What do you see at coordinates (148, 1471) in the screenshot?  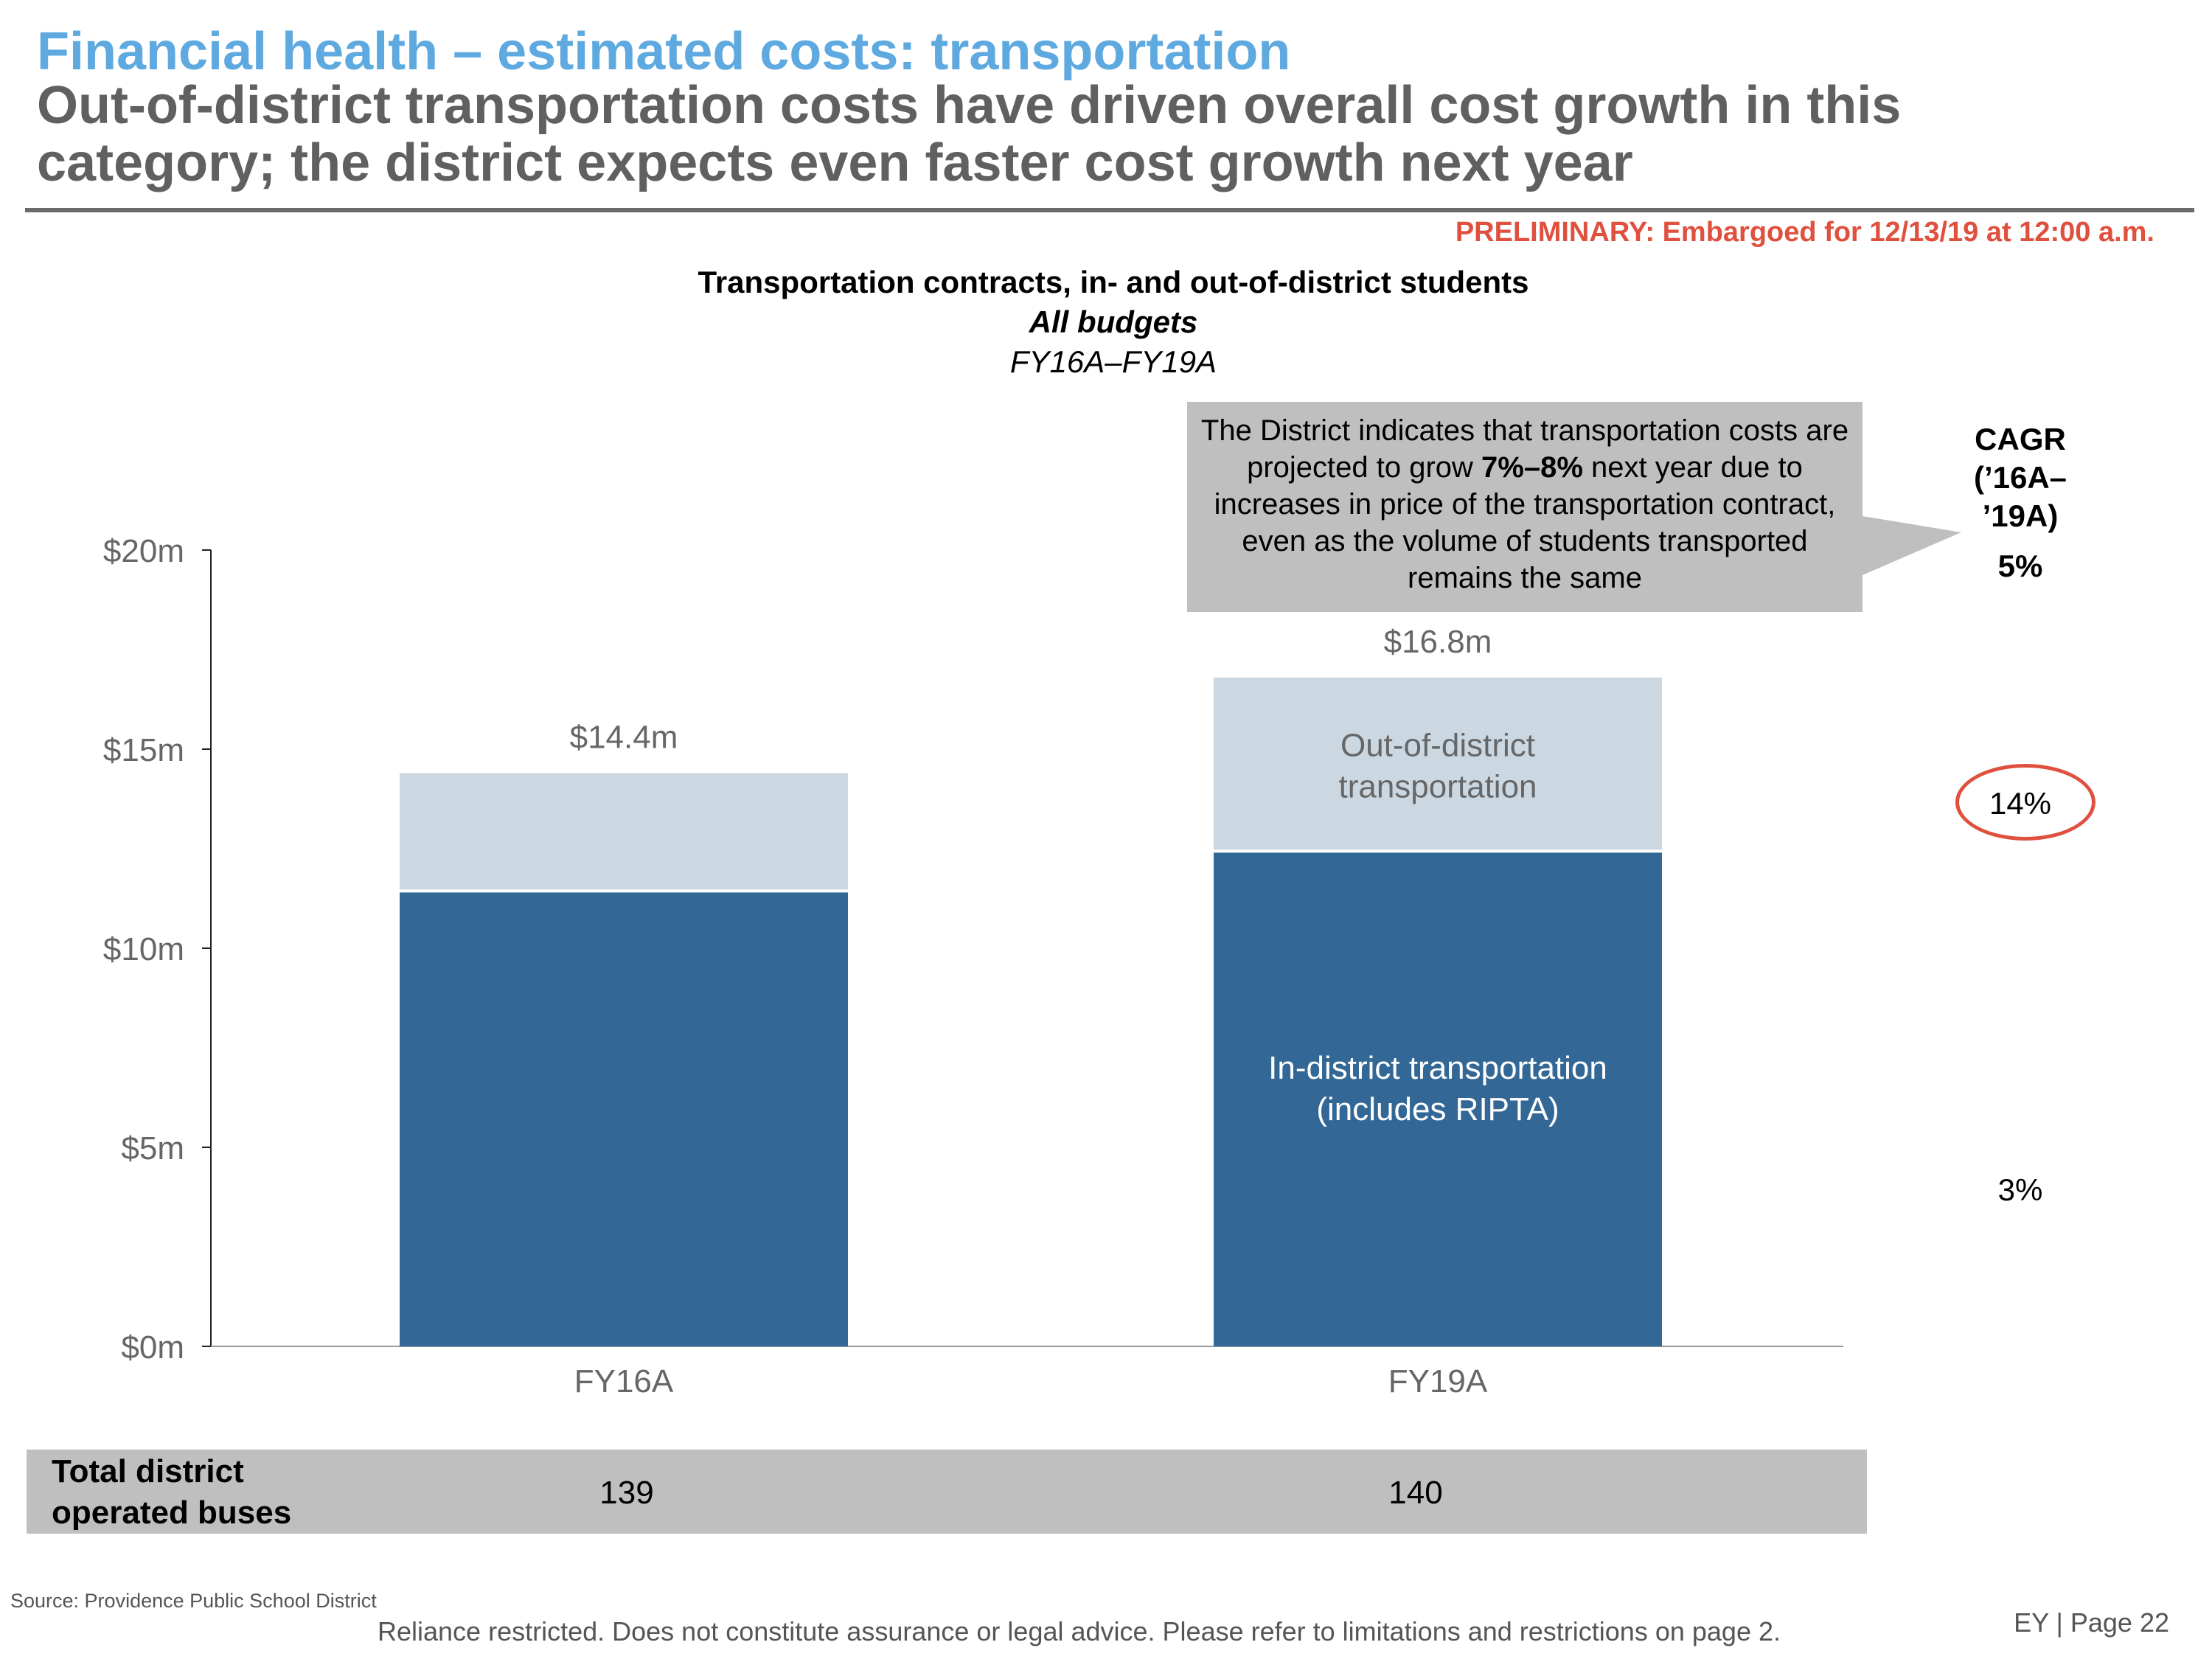 I see `bus-count-label-line1: Total district` at bounding box center [148, 1471].